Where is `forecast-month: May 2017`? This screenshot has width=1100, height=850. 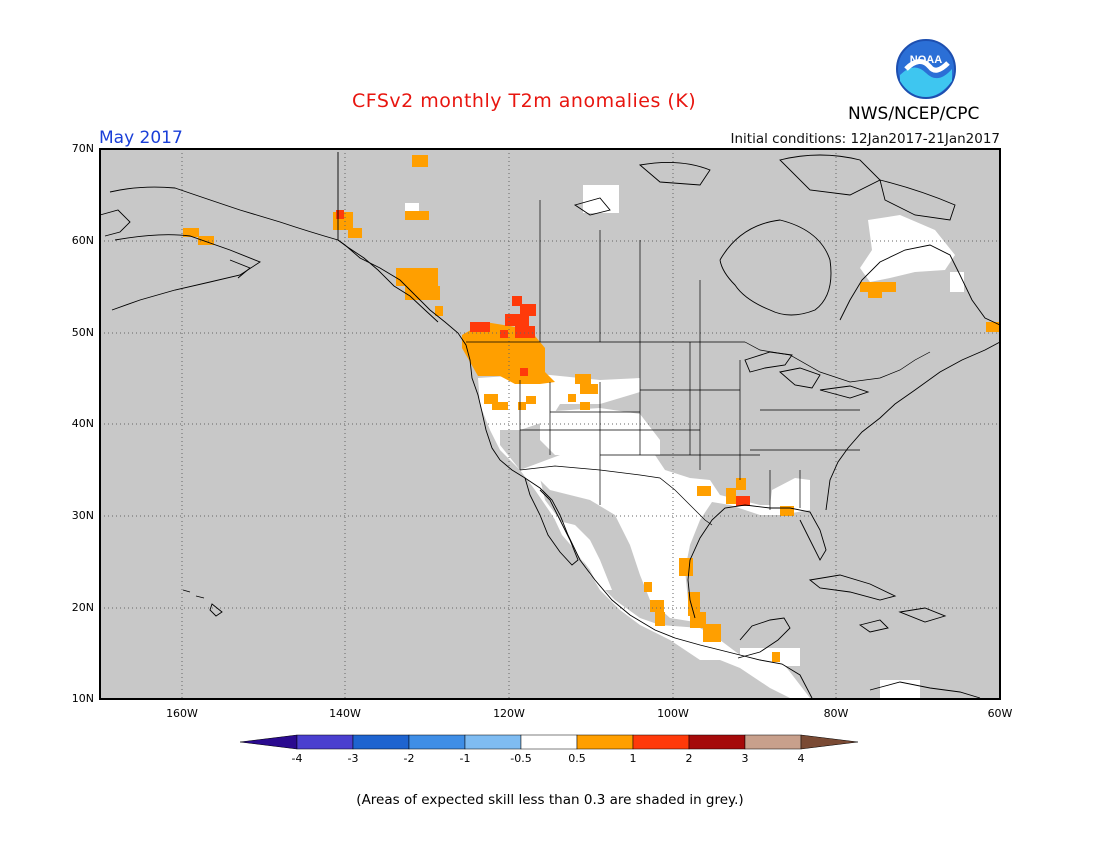
forecast-month: May 2017 is located at coordinates (141, 138).